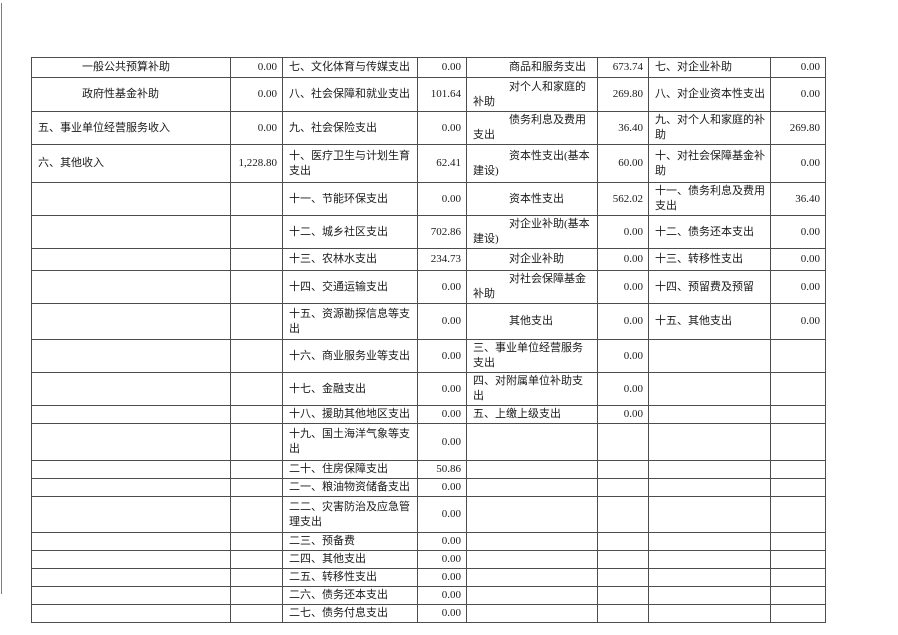 The width and height of the screenshot is (898, 635). I want to click on economic-class-amount-cell: 36.40, so click(623, 128).